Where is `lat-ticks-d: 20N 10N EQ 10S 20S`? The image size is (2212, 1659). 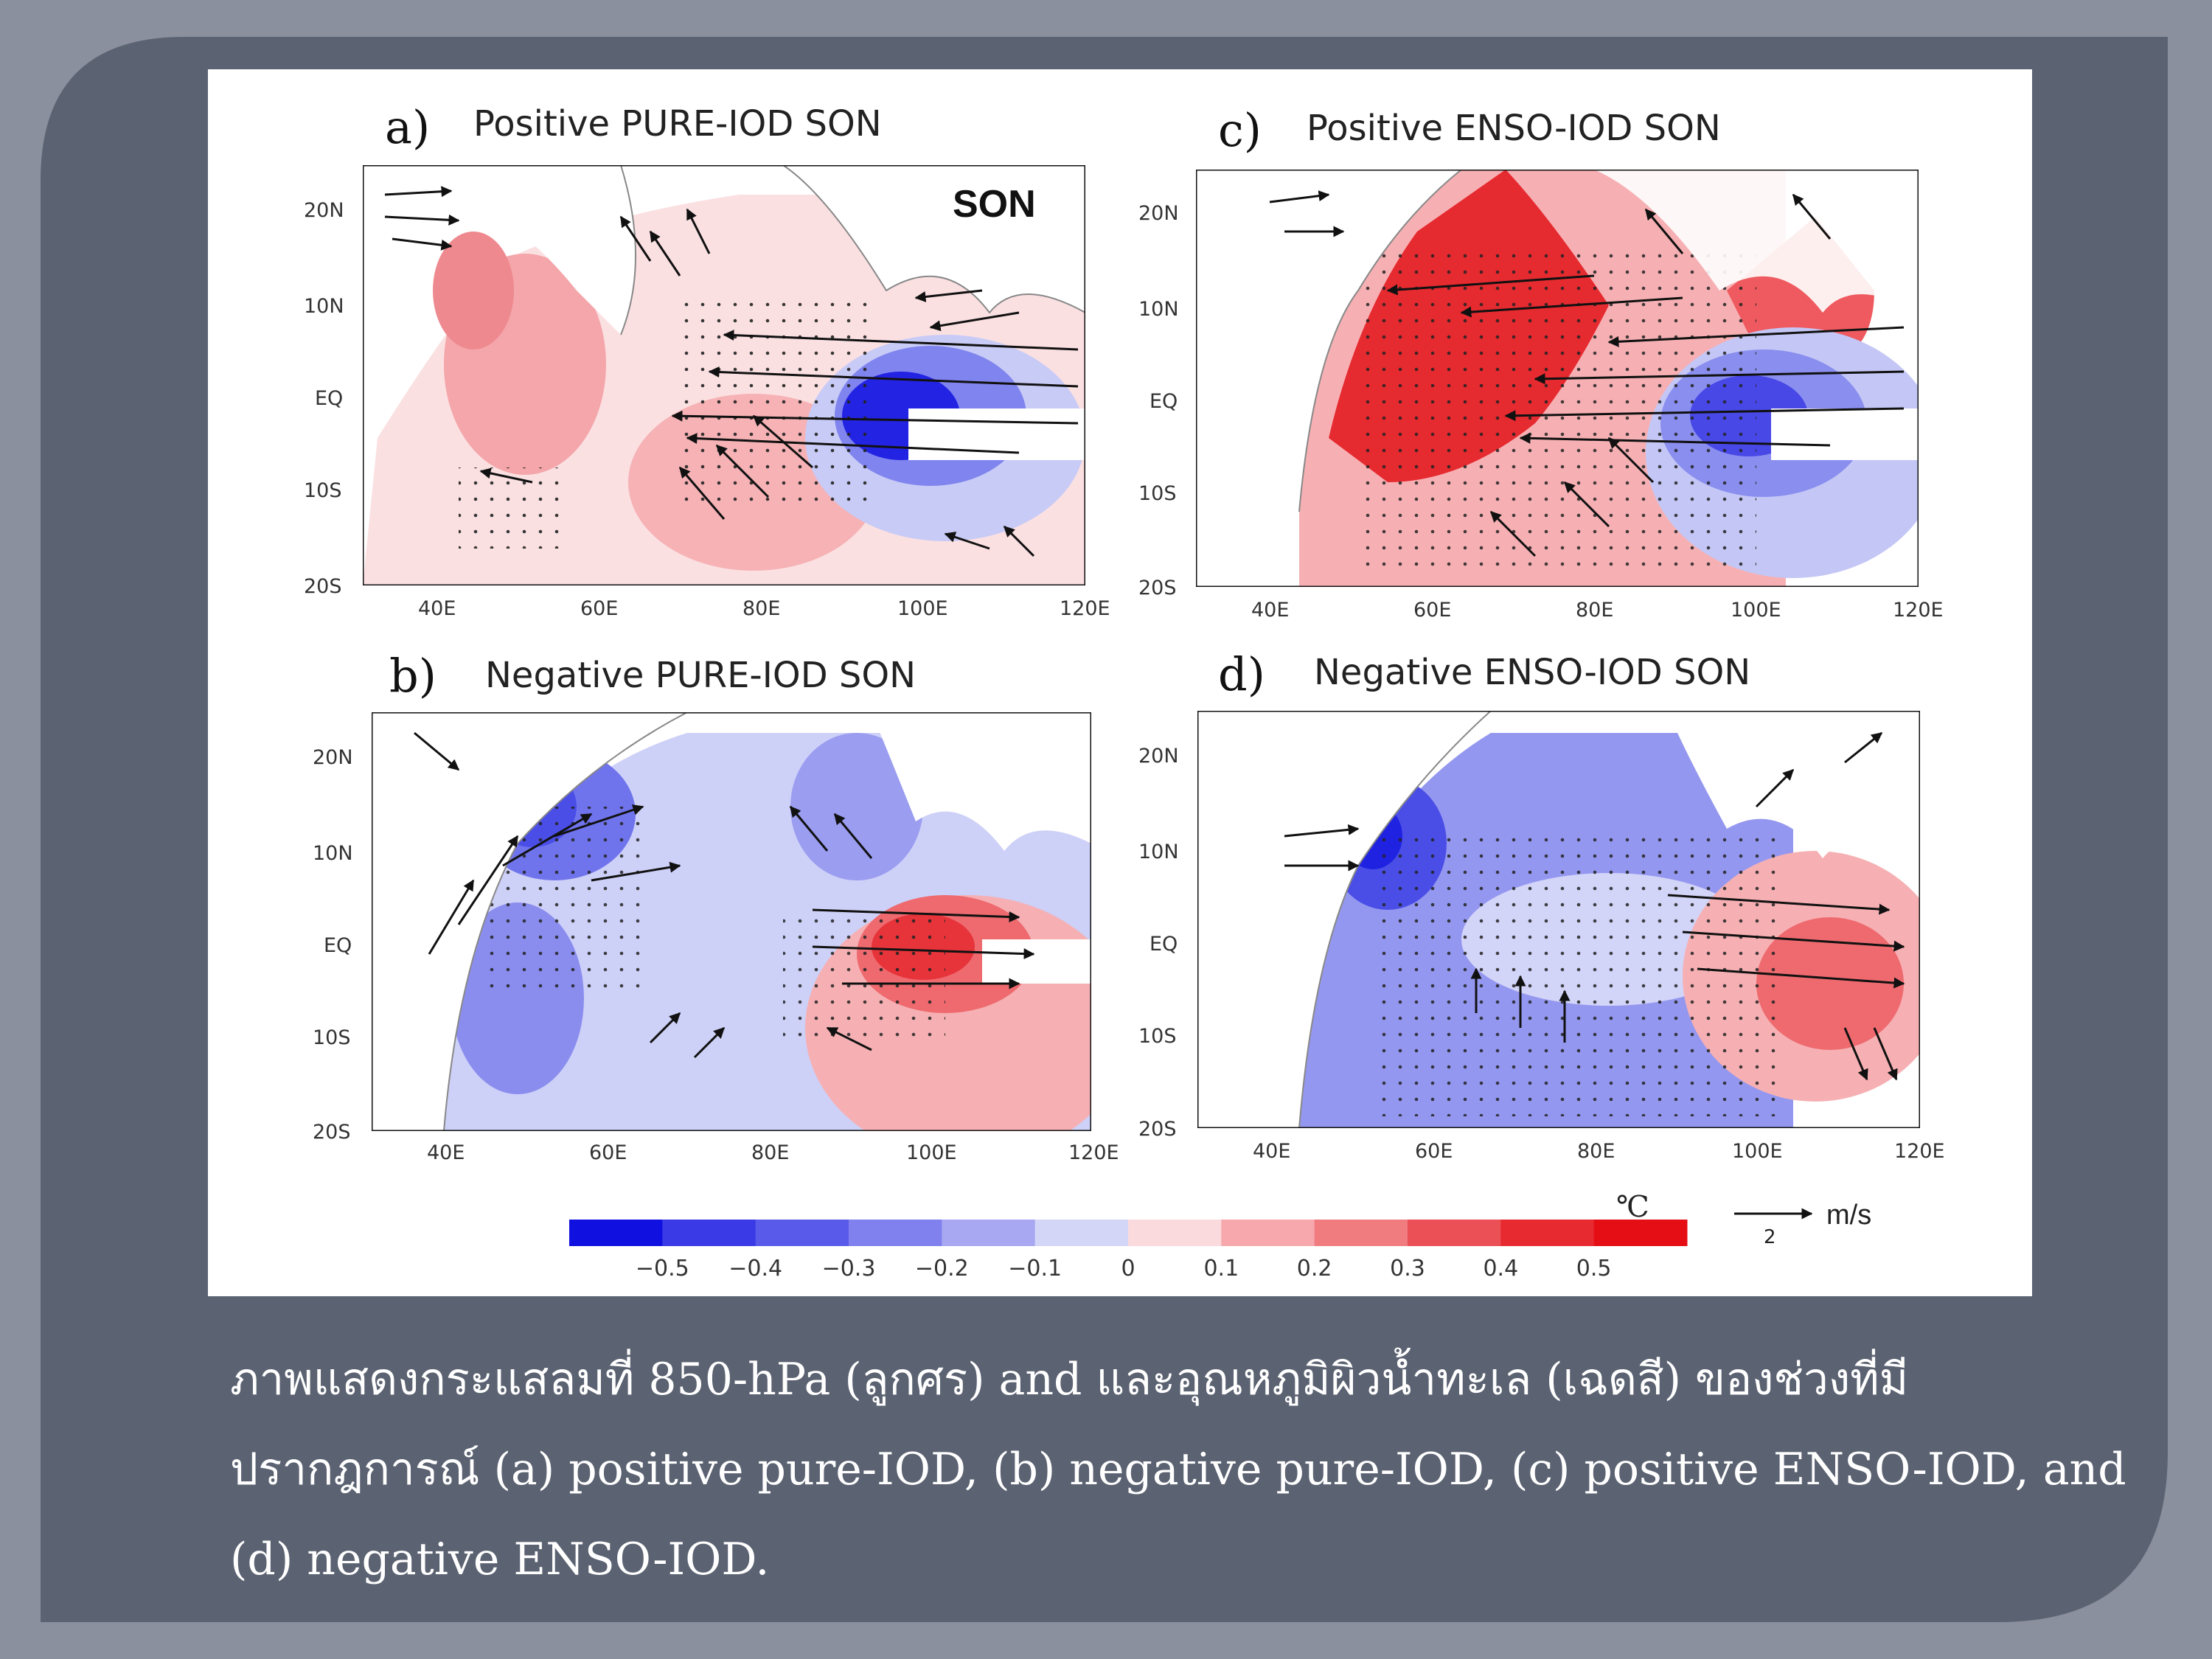
lat-ticks-d: 20N 10N EQ 10S 20S is located at coordinates (1158, 943).